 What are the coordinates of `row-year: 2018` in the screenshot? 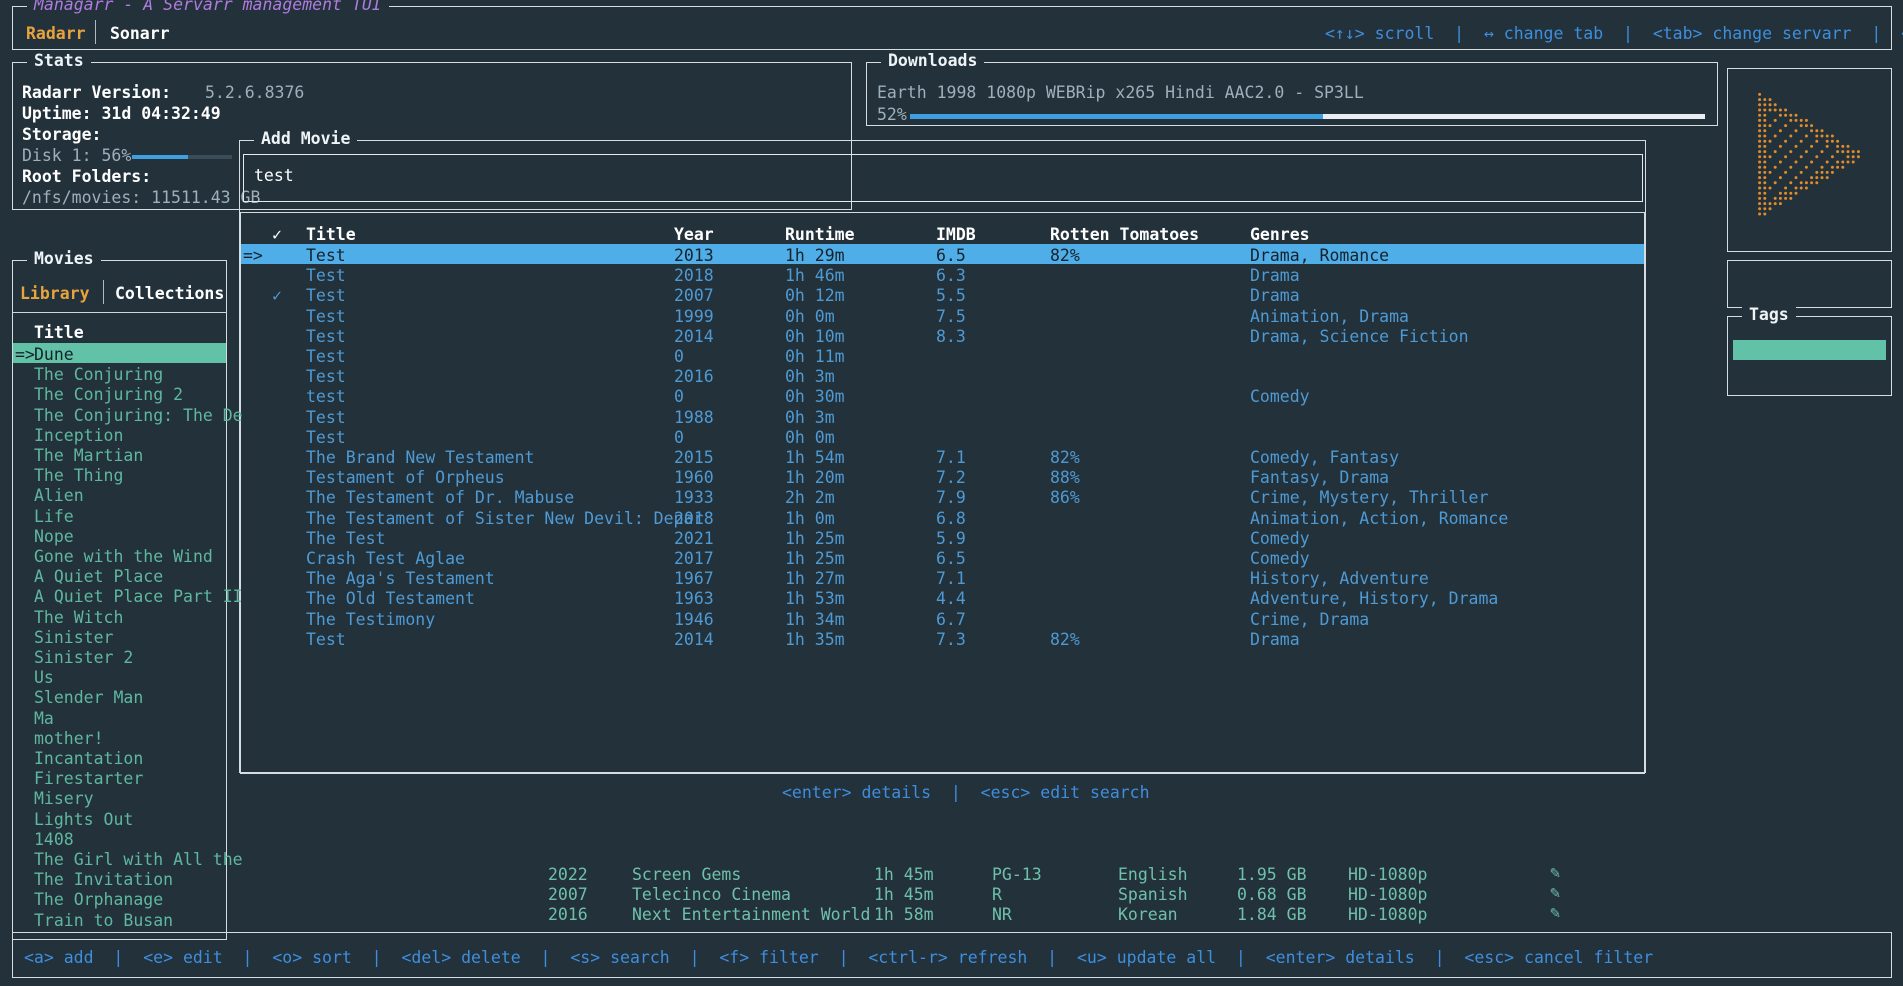 It's located at (694, 518).